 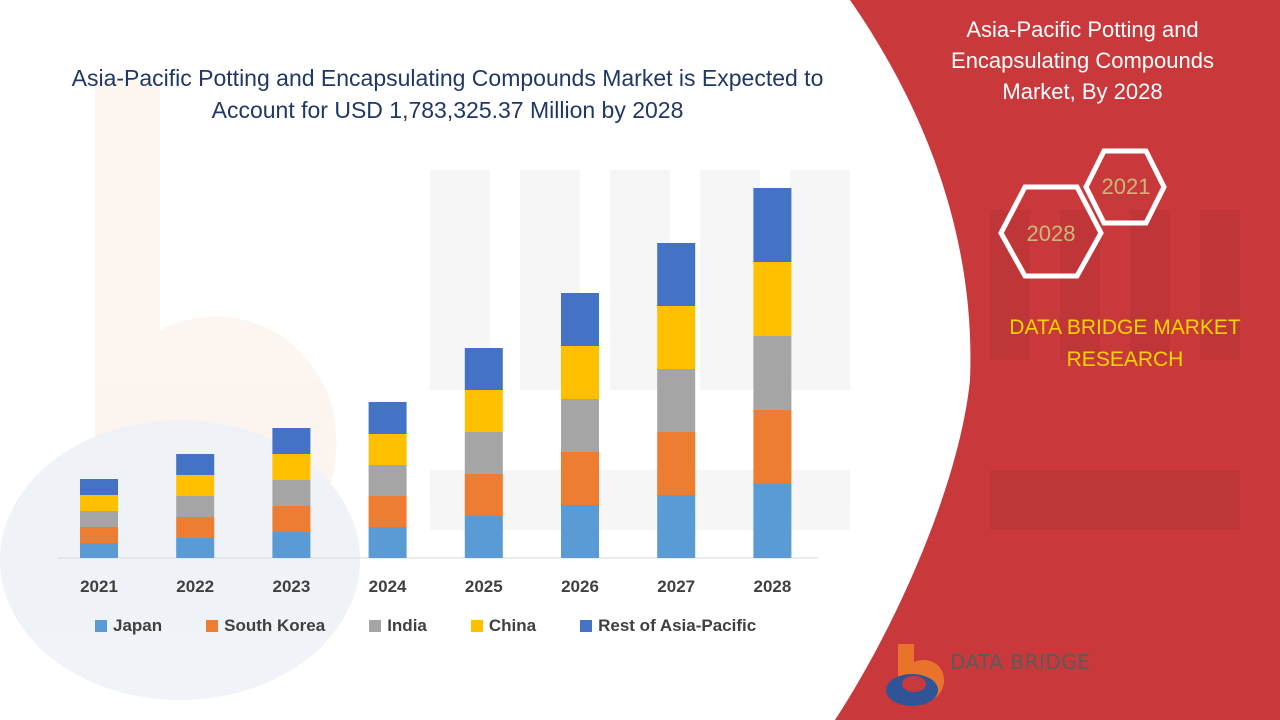 What do you see at coordinates (138, 625) in the screenshot?
I see `legend-label: Japan` at bounding box center [138, 625].